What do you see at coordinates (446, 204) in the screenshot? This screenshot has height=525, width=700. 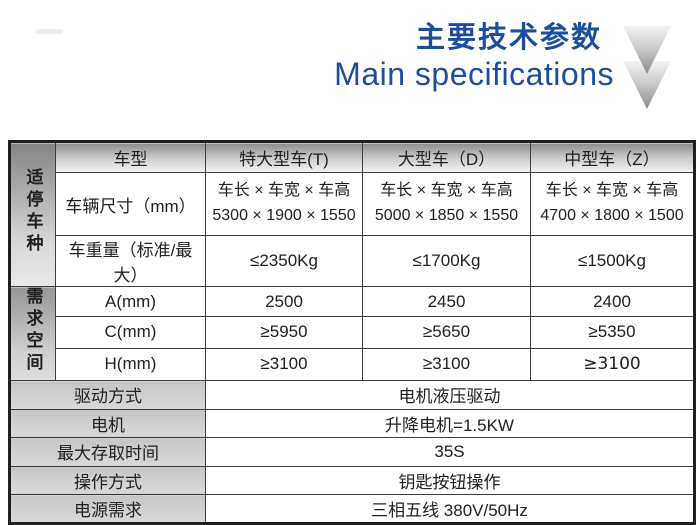 I see `dimensions-cell: 车长 × 车宽 × 车高 5000 × 1850 × 1550` at bounding box center [446, 204].